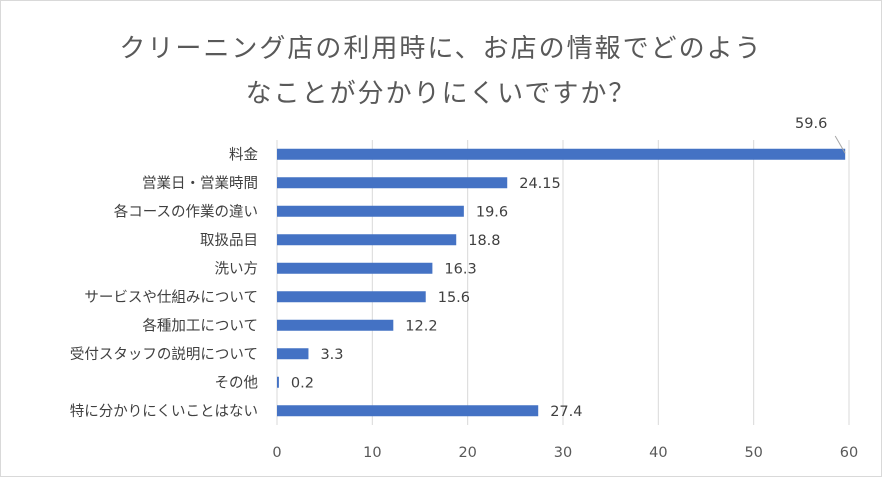 Image resolution: width=882 pixels, height=477 pixels. What do you see at coordinates (566, 412) in the screenshot?
I see `value-label: 27.4` at bounding box center [566, 412].